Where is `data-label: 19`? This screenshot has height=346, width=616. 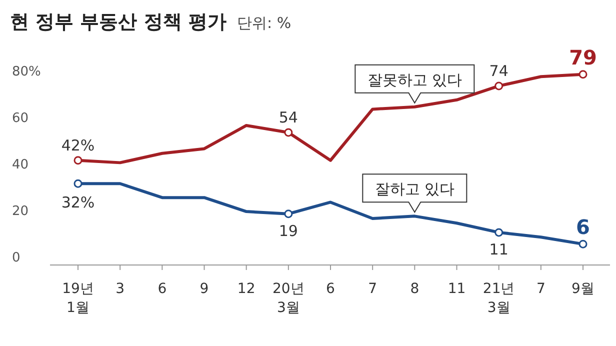 data-label: 19 is located at coordinates (288, 231).